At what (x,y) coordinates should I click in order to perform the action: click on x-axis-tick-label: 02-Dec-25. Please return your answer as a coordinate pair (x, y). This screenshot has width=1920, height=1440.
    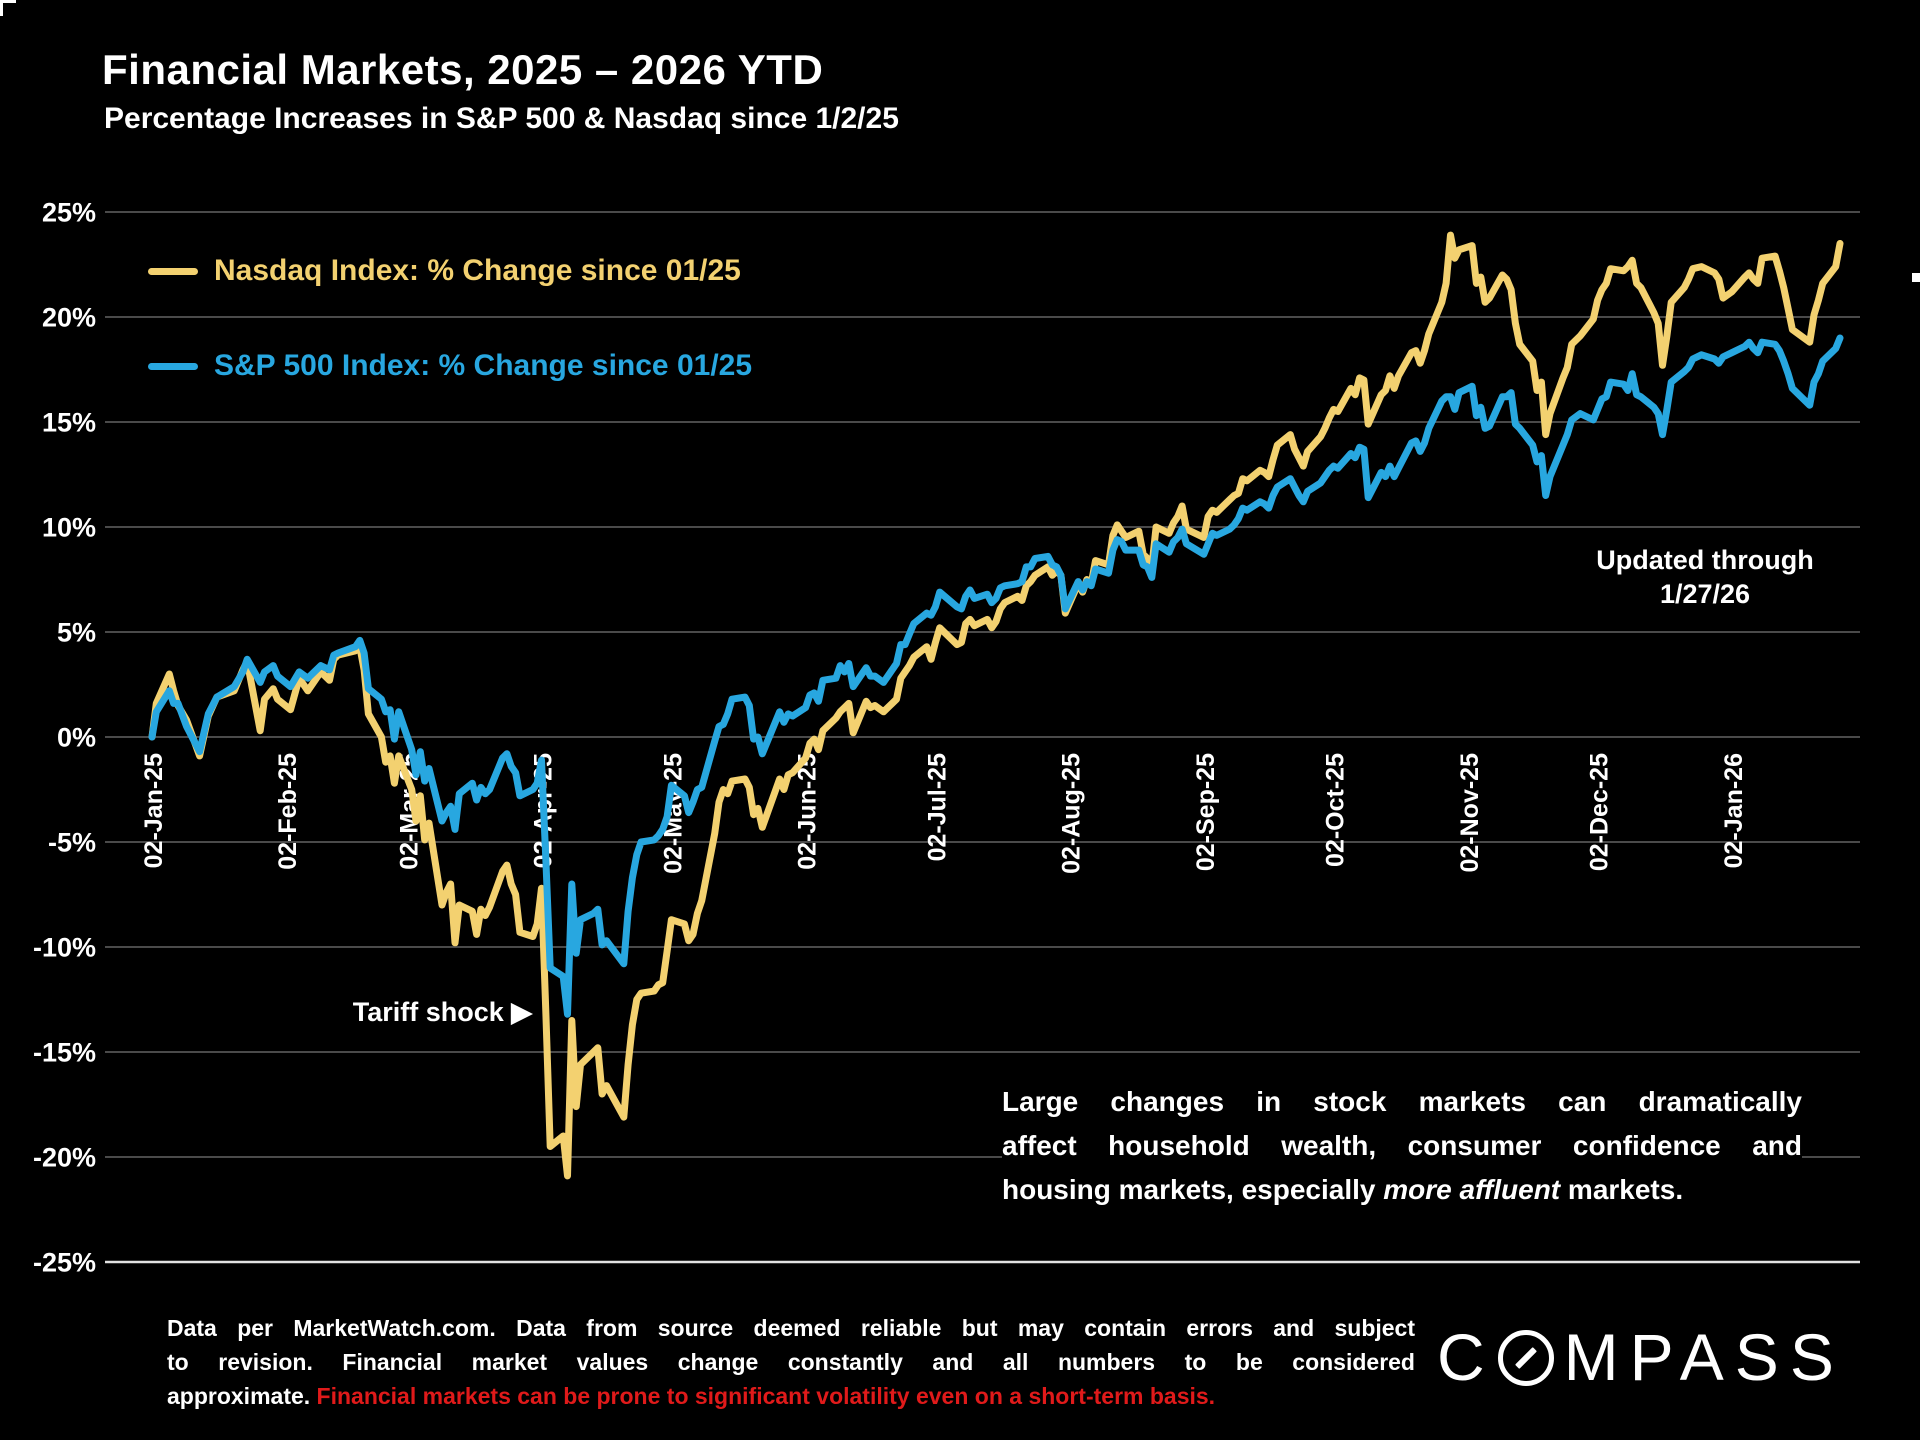
    Looking at the image, I should click on (1600, 812).